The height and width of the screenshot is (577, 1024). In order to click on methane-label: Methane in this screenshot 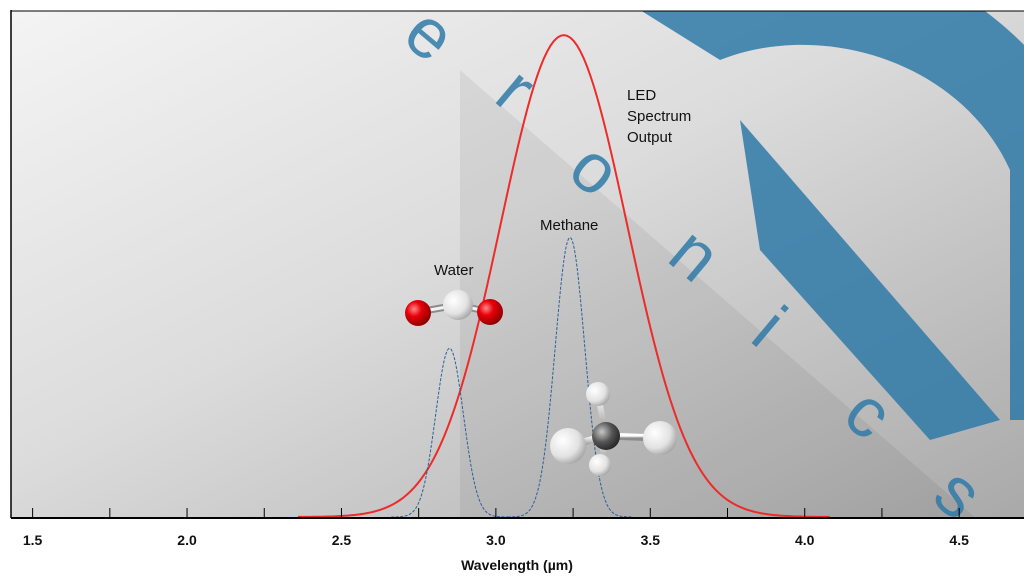, I will do `click(569, 225)`.